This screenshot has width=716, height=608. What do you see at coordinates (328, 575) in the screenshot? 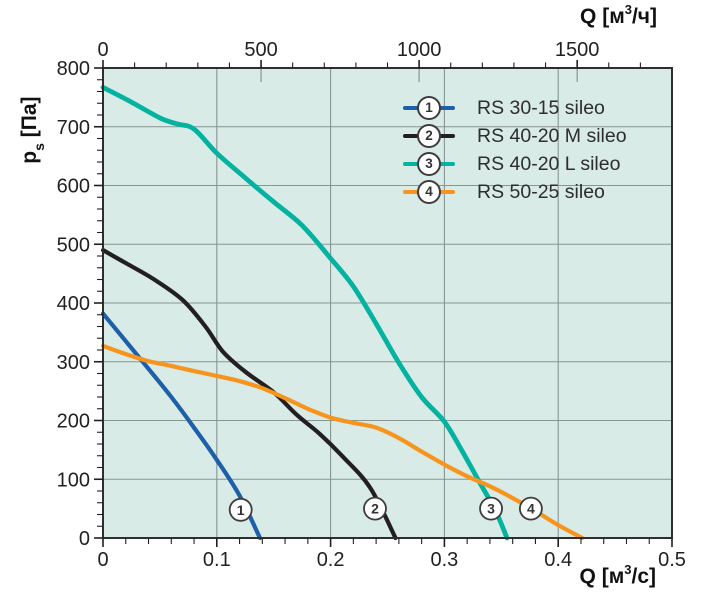
I see `bottom-axis-title: Q [м3/с]` at bounding box center [328, 575].